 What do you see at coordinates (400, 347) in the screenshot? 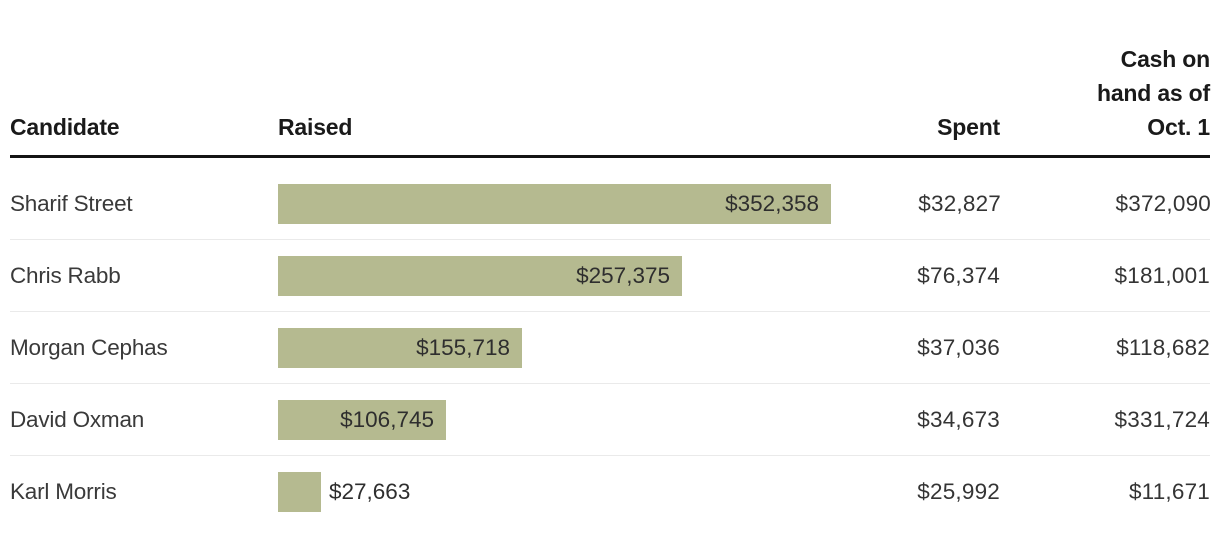
I see `raised-bar: $155,718` at bounding box center [400, 347].